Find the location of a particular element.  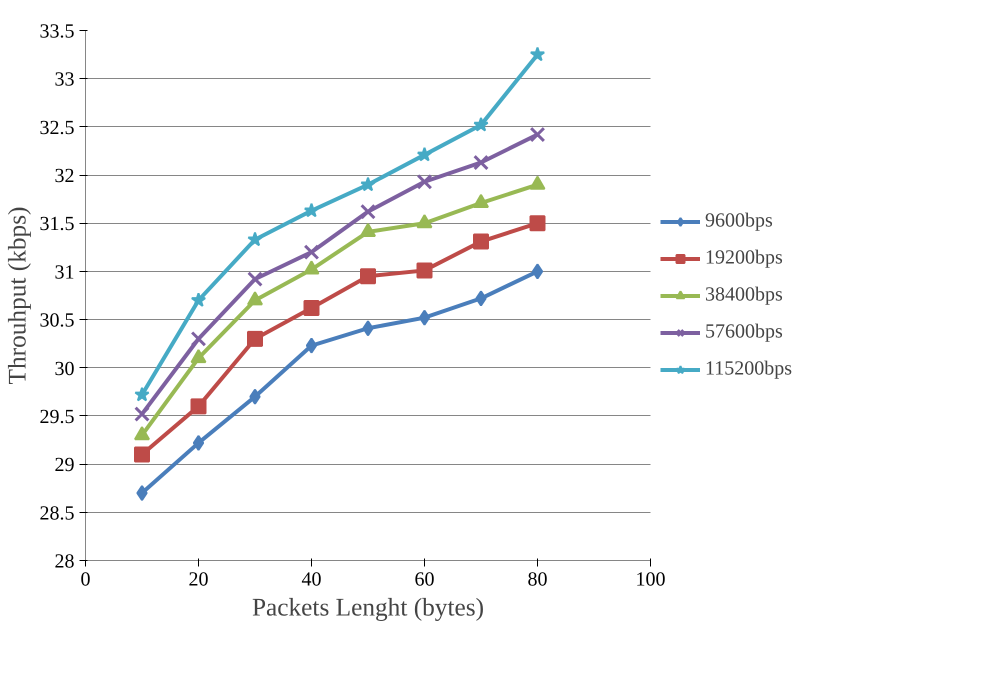

y-tick-label: 28.5 is located at coordinates (57, 513).